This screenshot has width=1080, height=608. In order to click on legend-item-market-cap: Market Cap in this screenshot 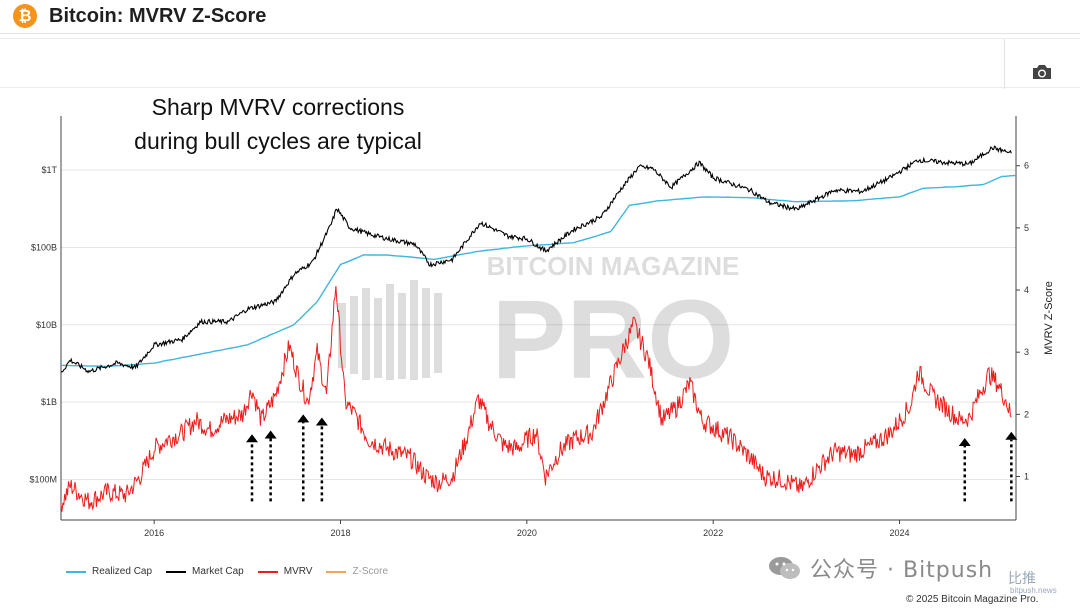, I will do `click(205, 571)`.